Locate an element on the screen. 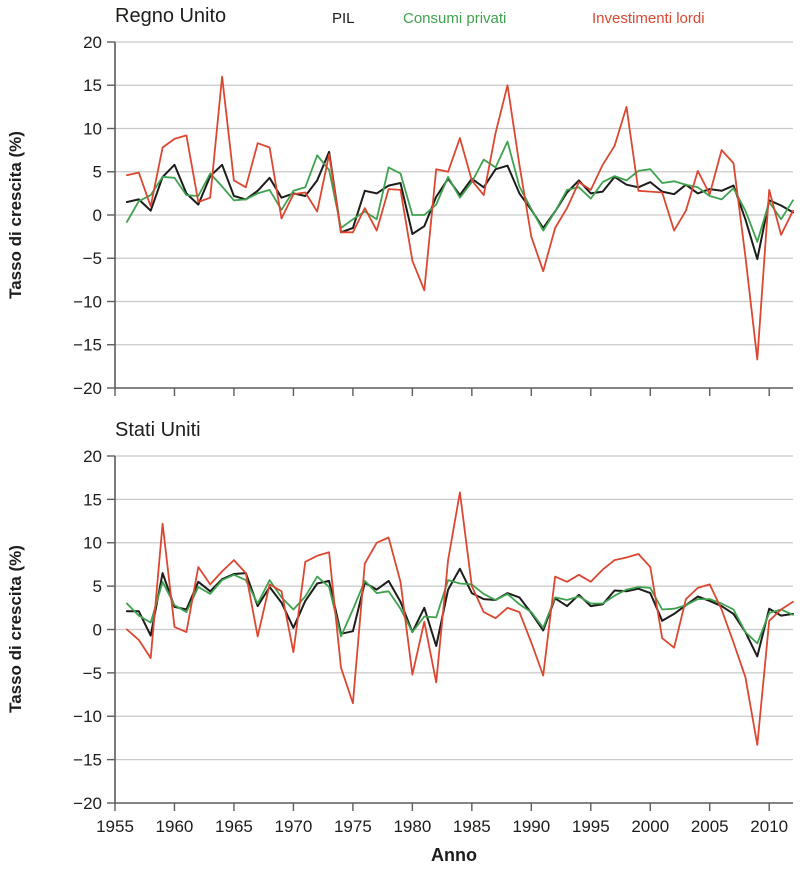 This screenshot has height=887, width=810. x-tick-label: 1960 is located at coordinates (175, 826).